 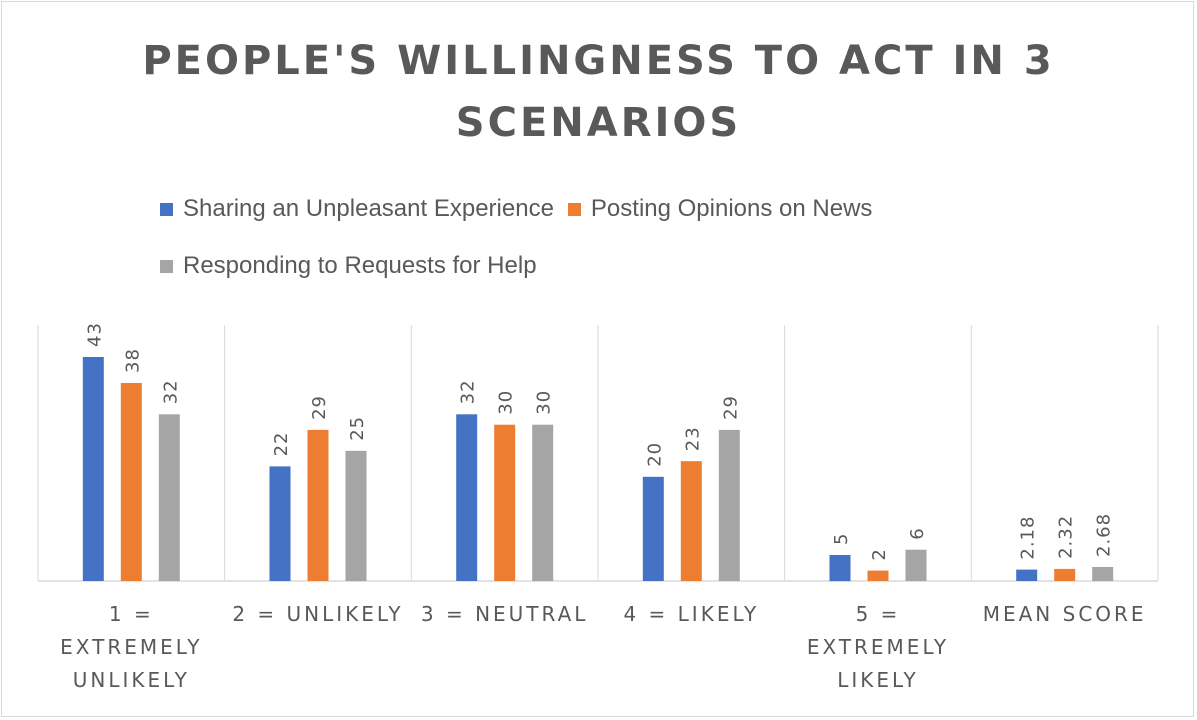 I want to click on legend-row-2: Responding to Requests for Help, so click(x=355, y=266).